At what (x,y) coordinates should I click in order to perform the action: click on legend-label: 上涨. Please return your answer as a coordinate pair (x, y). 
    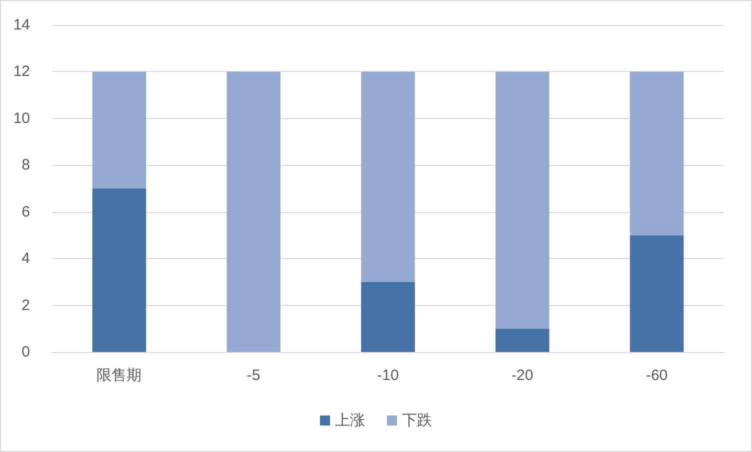
    Looking at the image, I should click on (350, 420).